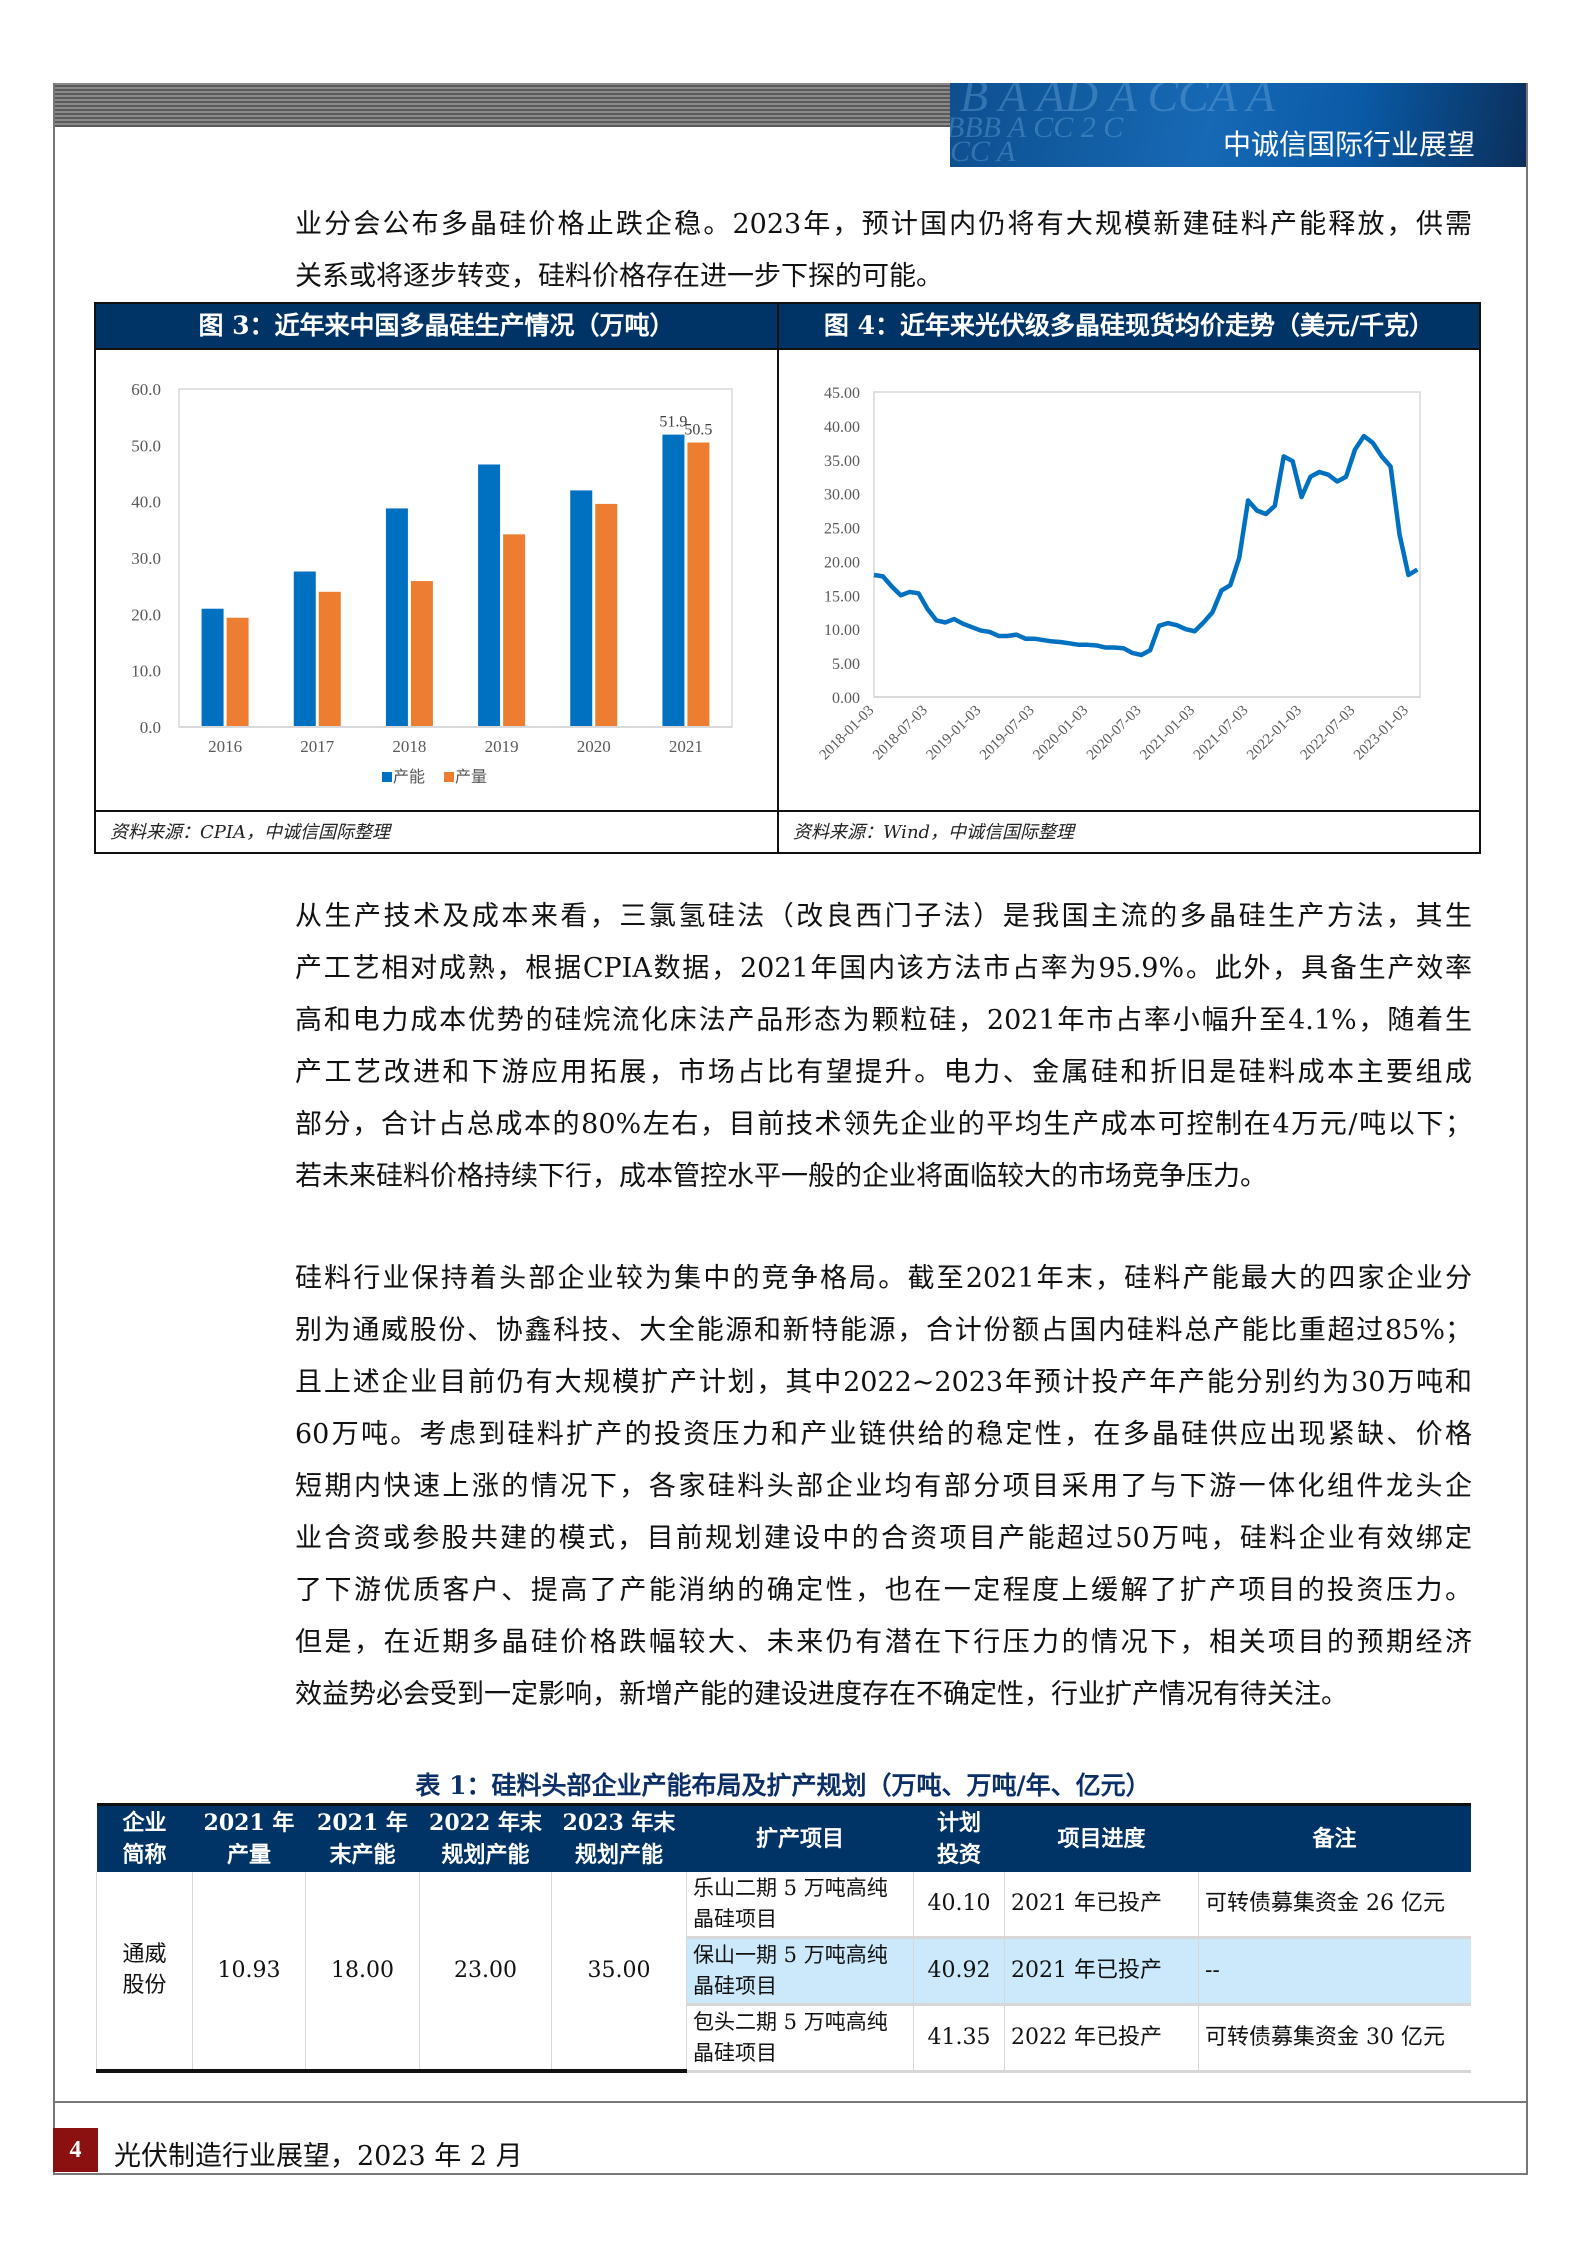 This screenshot has height=2244, width=1586. I want to click on y-tick-label: 0.00, so click(846, 698).